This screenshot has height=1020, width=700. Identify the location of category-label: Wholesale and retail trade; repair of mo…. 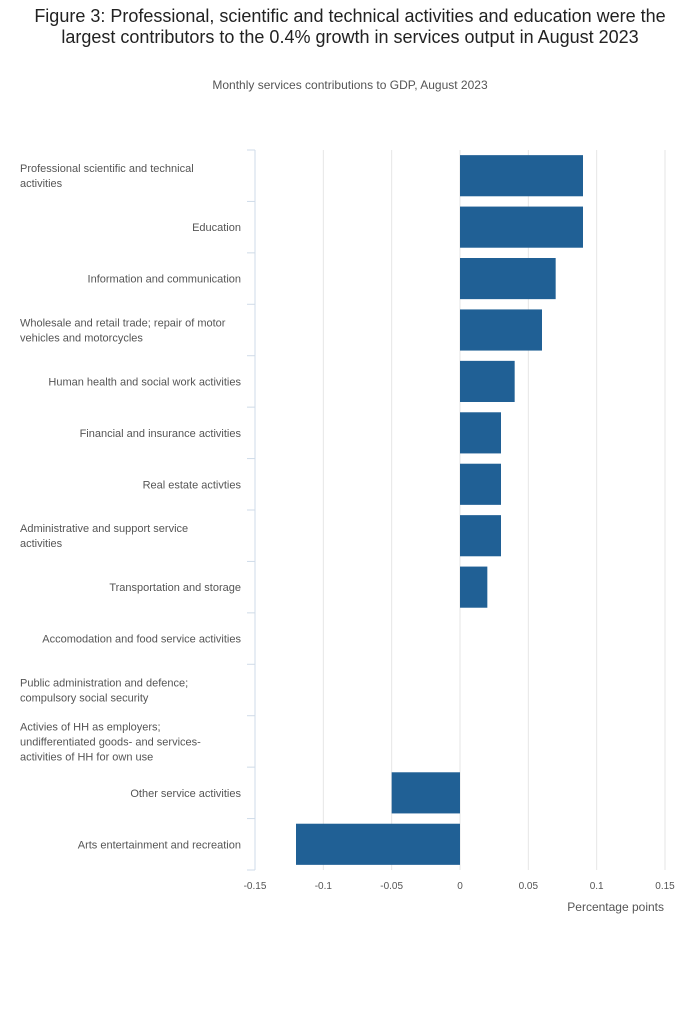
(123, 331).